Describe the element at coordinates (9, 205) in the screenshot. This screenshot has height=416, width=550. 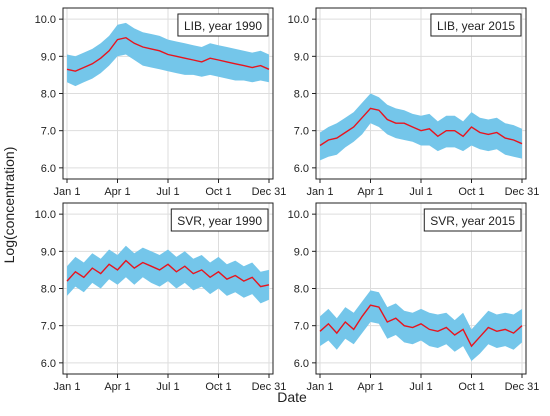
I see `y-axis-label: Log(concentration)` at that location.